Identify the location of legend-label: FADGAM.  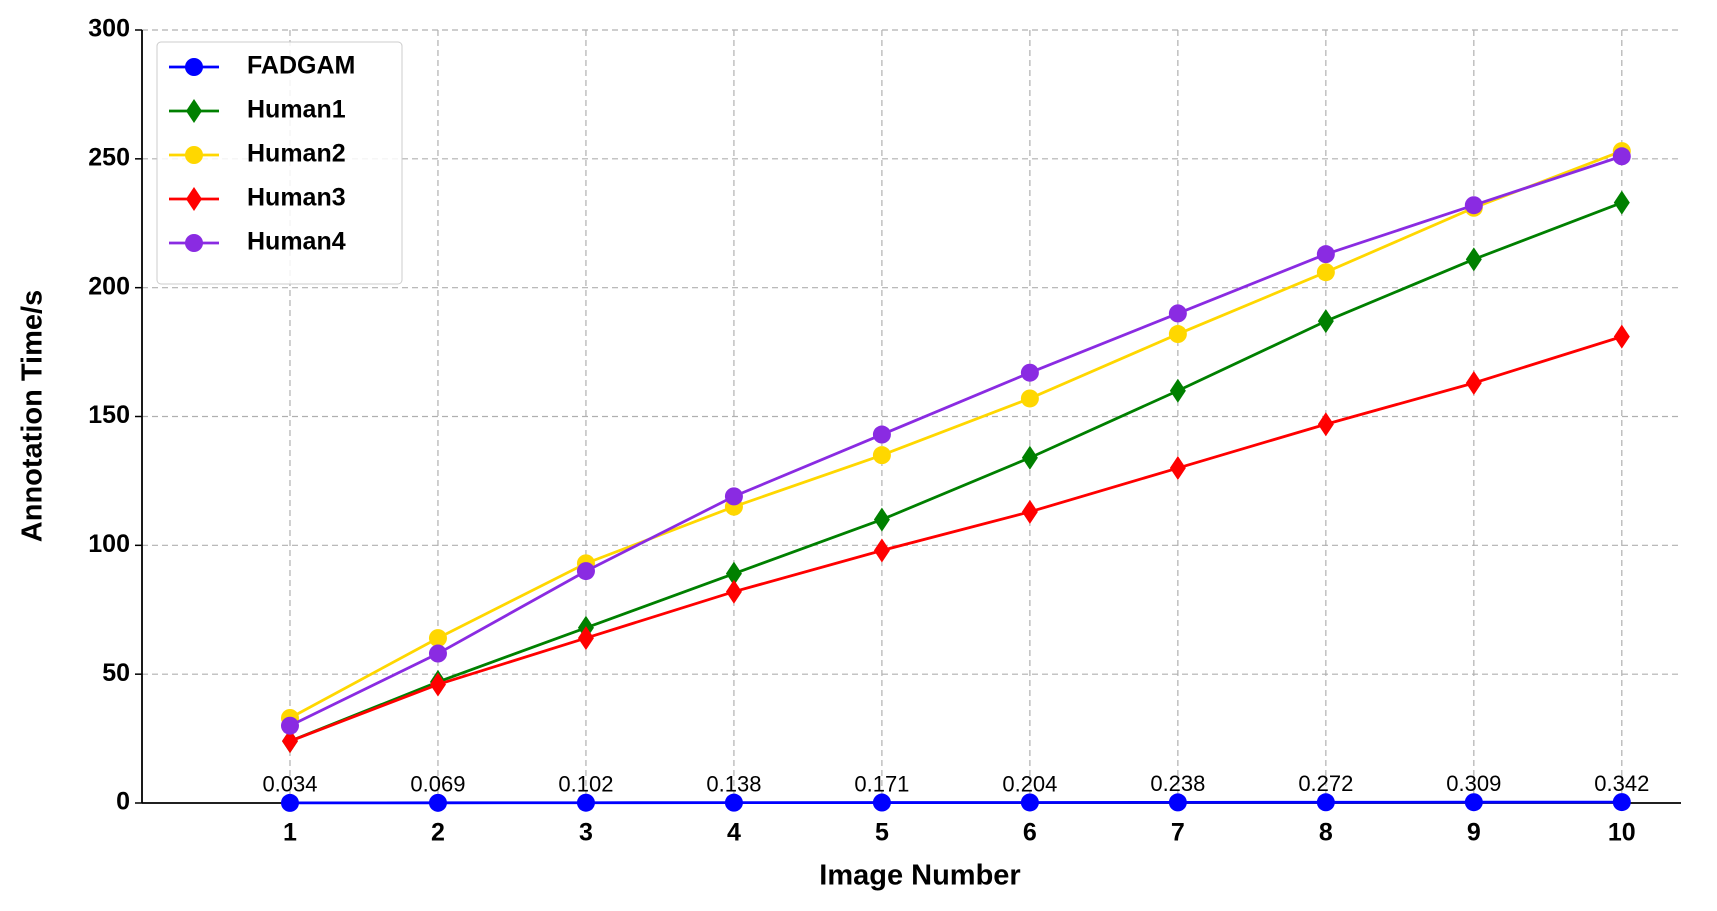
(301, 66).